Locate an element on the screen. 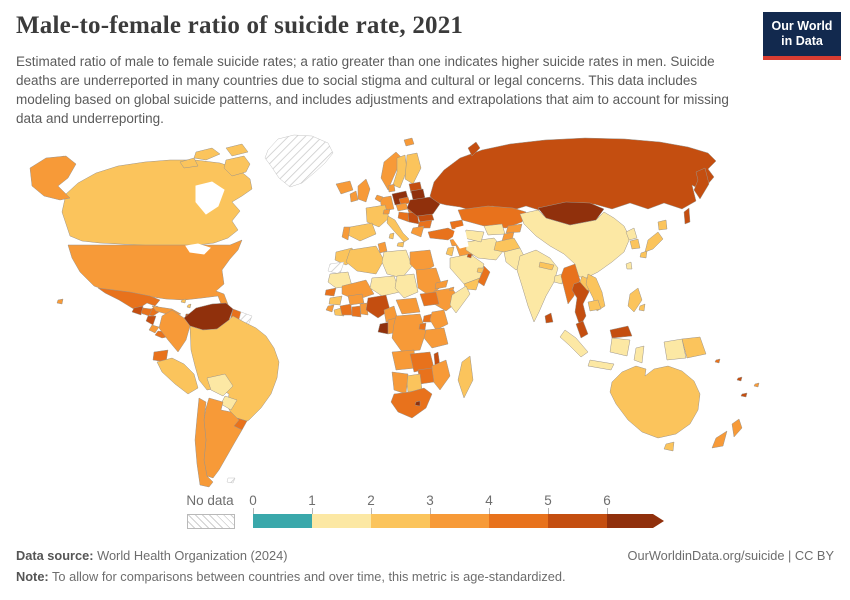 The height and width of the screenshot is (600, 850). country-denmark is located at coordinates (391, 188).